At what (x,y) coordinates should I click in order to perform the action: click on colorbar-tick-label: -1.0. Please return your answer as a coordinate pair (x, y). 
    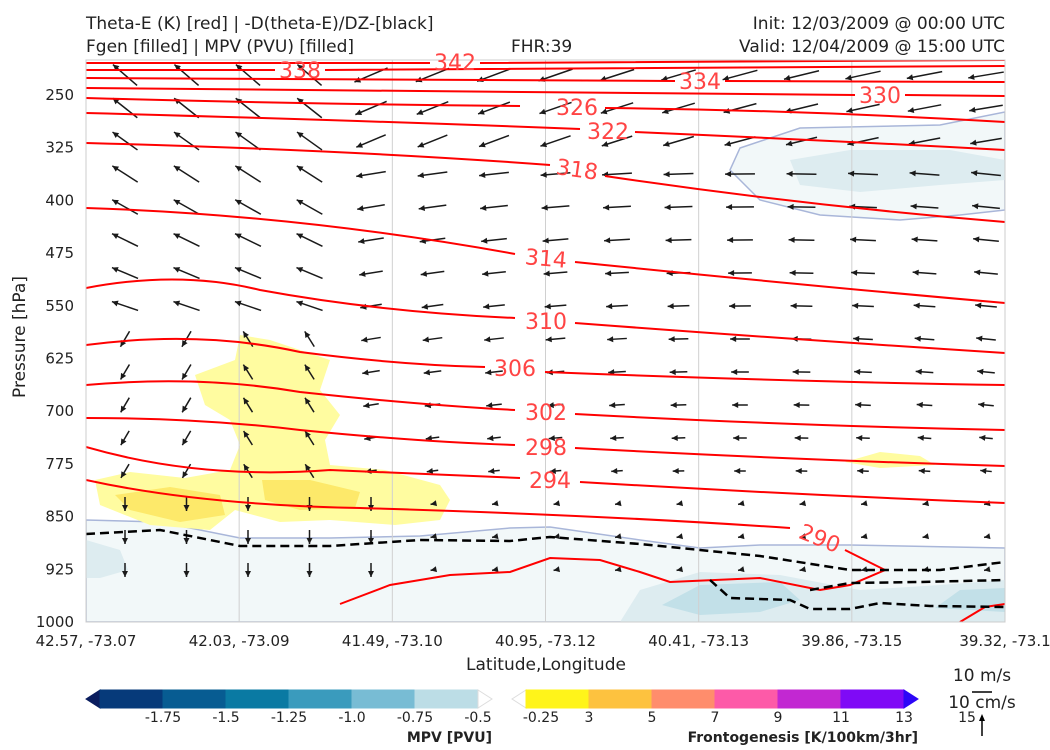
    Looking at the image, I should click on (351, 718).